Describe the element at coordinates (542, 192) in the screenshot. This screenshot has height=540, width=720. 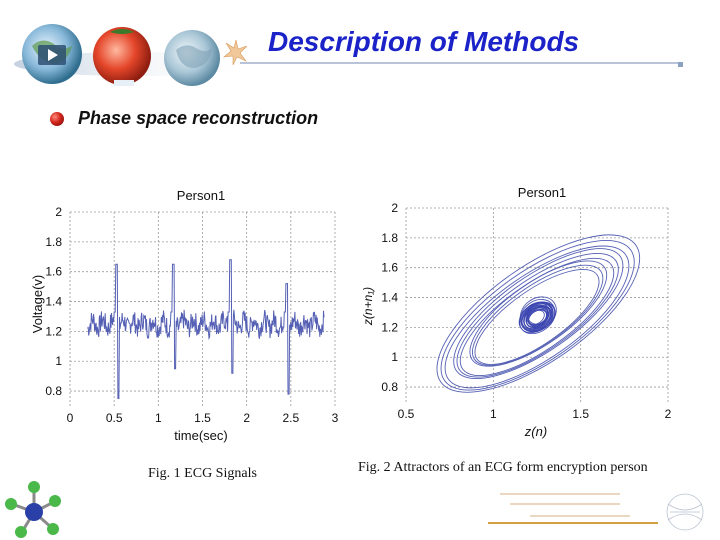
I see `chart2-title: Person1` at that location.